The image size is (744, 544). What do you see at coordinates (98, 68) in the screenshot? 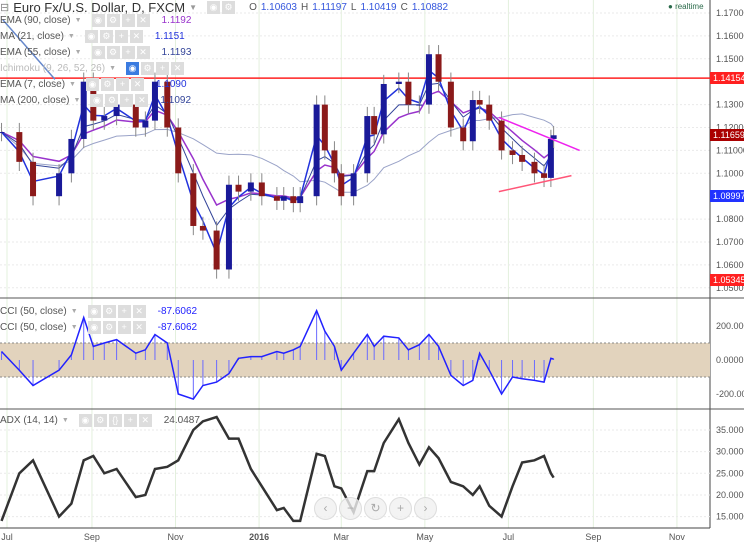
I see `indicator-legend: Ichimoku (9, 26, 52, 26) ▼ ◉ ⚙ + ✕` at bounding box center [98, 68].